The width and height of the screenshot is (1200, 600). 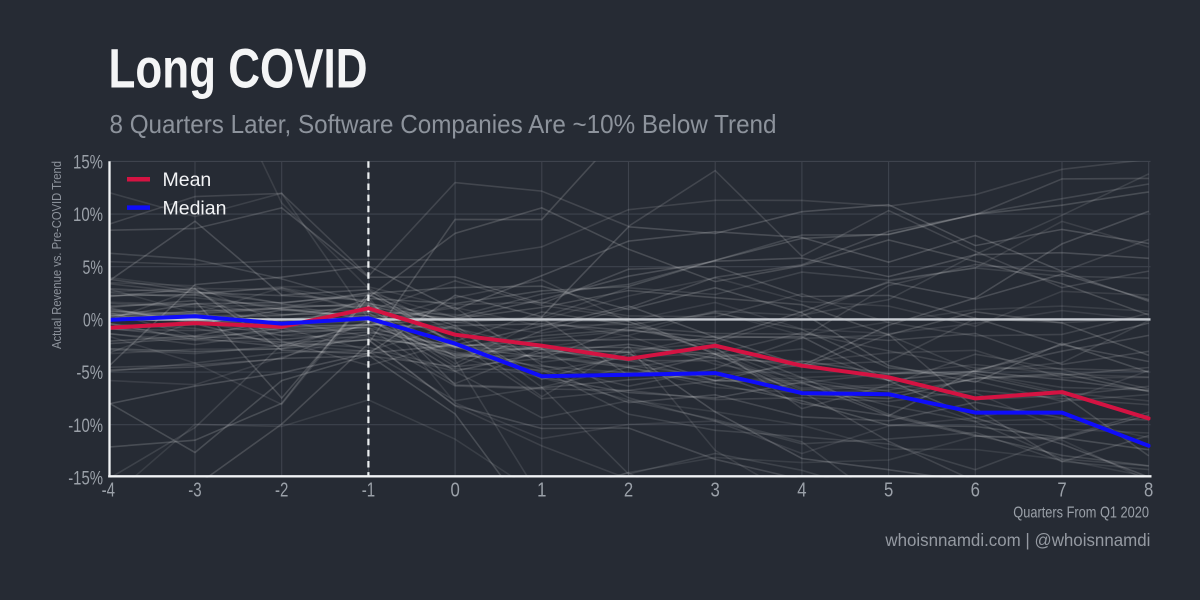 I want to click on svg-text: 0, so click(x=454, y=491).